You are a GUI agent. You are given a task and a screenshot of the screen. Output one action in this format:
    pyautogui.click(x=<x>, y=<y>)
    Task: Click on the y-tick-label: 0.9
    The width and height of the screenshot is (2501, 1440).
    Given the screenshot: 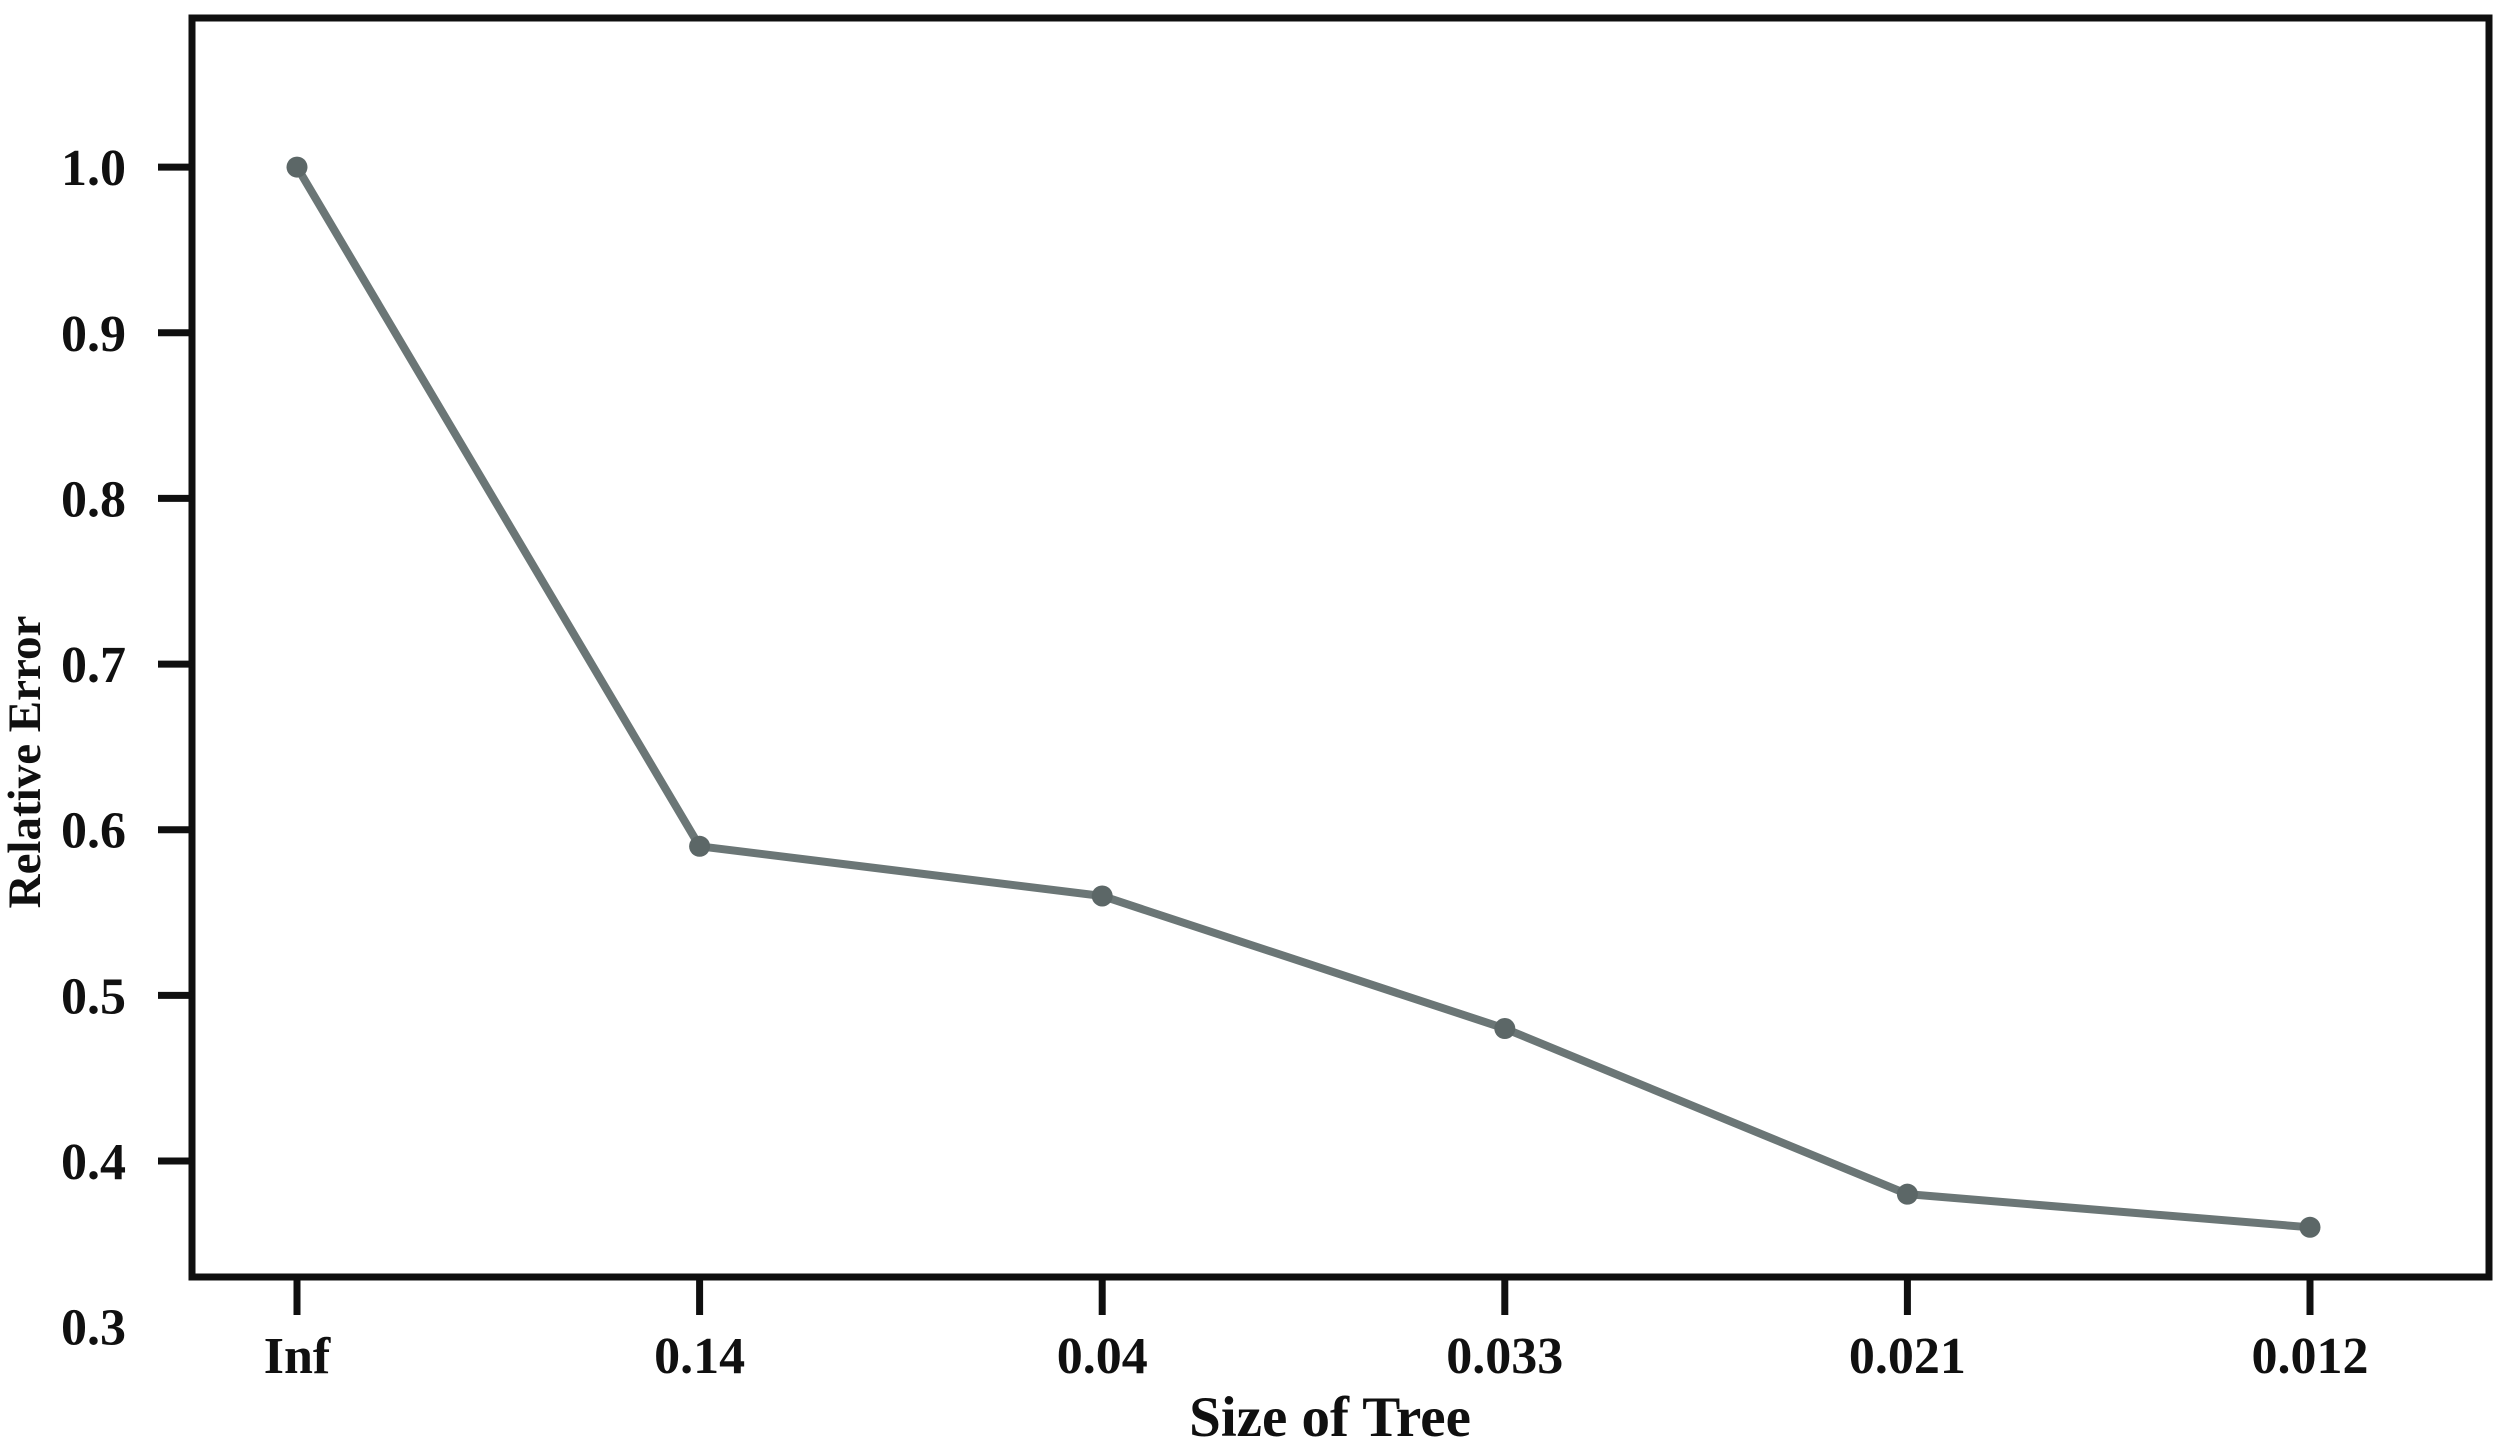 What is the action you would take?
    pyautogui.click(x=93, y=334)
    